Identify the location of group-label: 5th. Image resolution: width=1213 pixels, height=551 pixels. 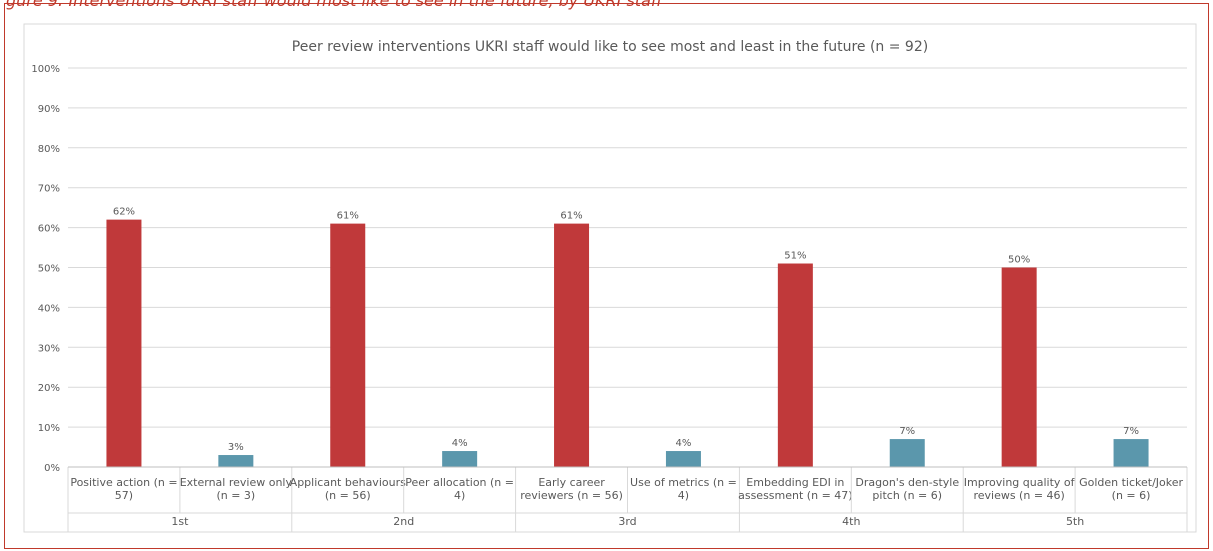
(1075, 521).